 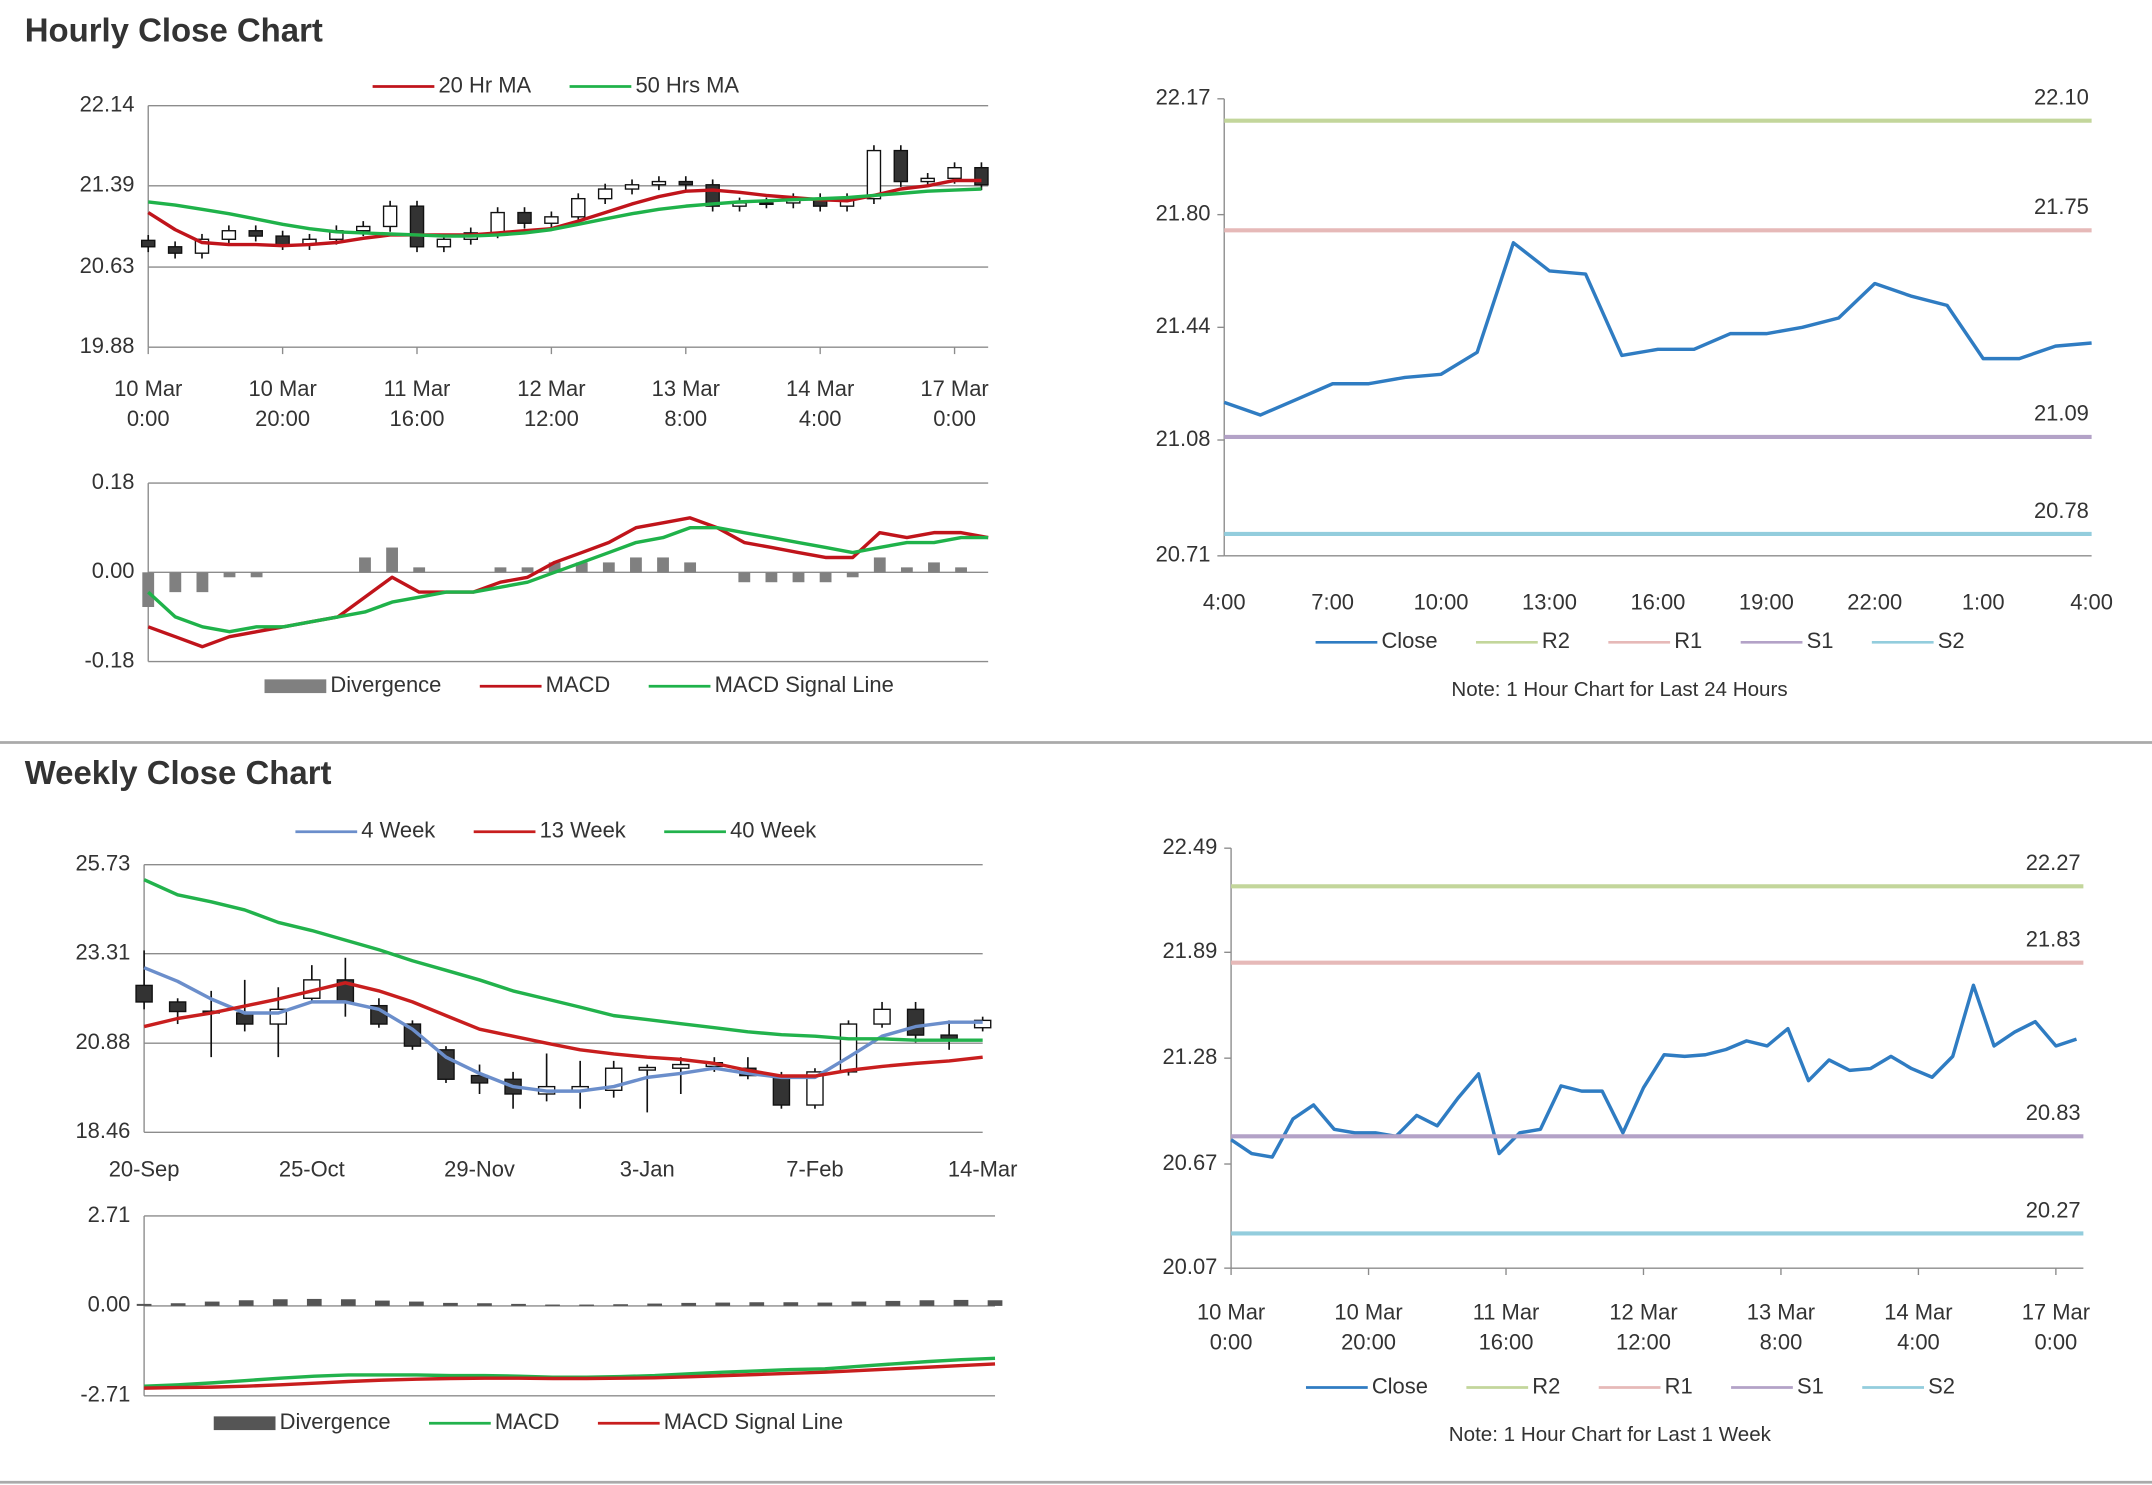 What do you see at coordinates (2061, 413) in the screenshot?
I see `pivot-label: 21.09` at bounding box center [2061, 413].